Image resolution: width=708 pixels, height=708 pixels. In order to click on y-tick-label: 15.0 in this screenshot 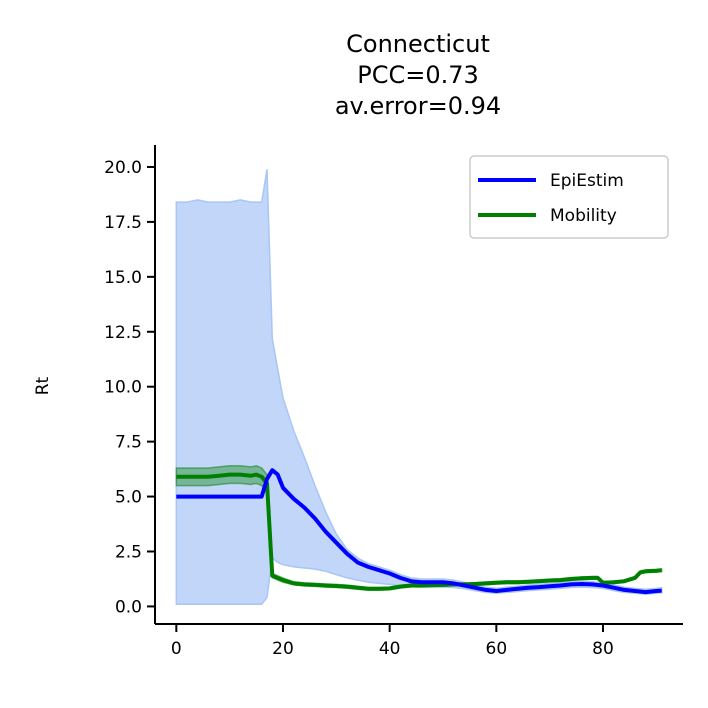, I will do `click(123, 278)`.